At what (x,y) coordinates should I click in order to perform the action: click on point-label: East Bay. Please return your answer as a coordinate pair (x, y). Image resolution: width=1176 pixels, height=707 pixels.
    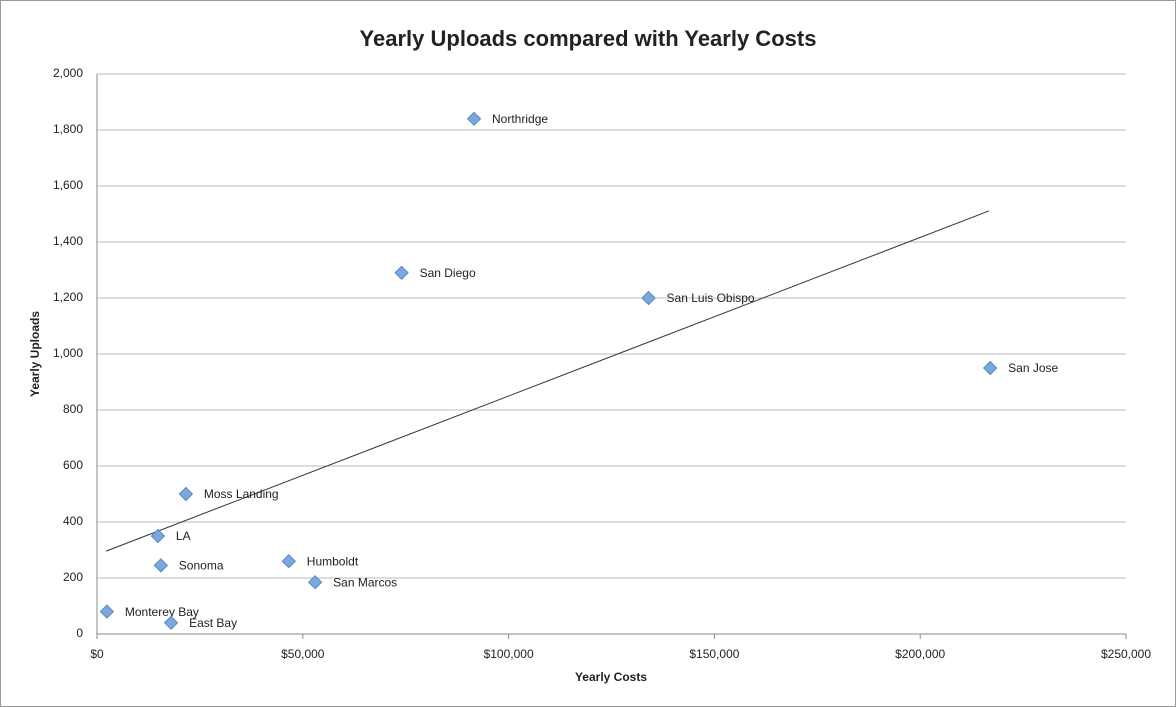
    Looking at the image, I should click on (213, 623).